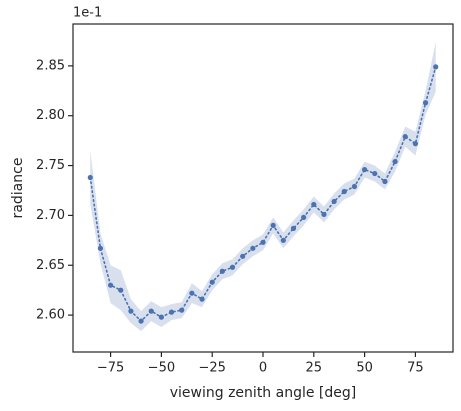 The height and width of the screenshot is (411, 461). I want to click on y-tick-label: 2.65, so click(50, 265).